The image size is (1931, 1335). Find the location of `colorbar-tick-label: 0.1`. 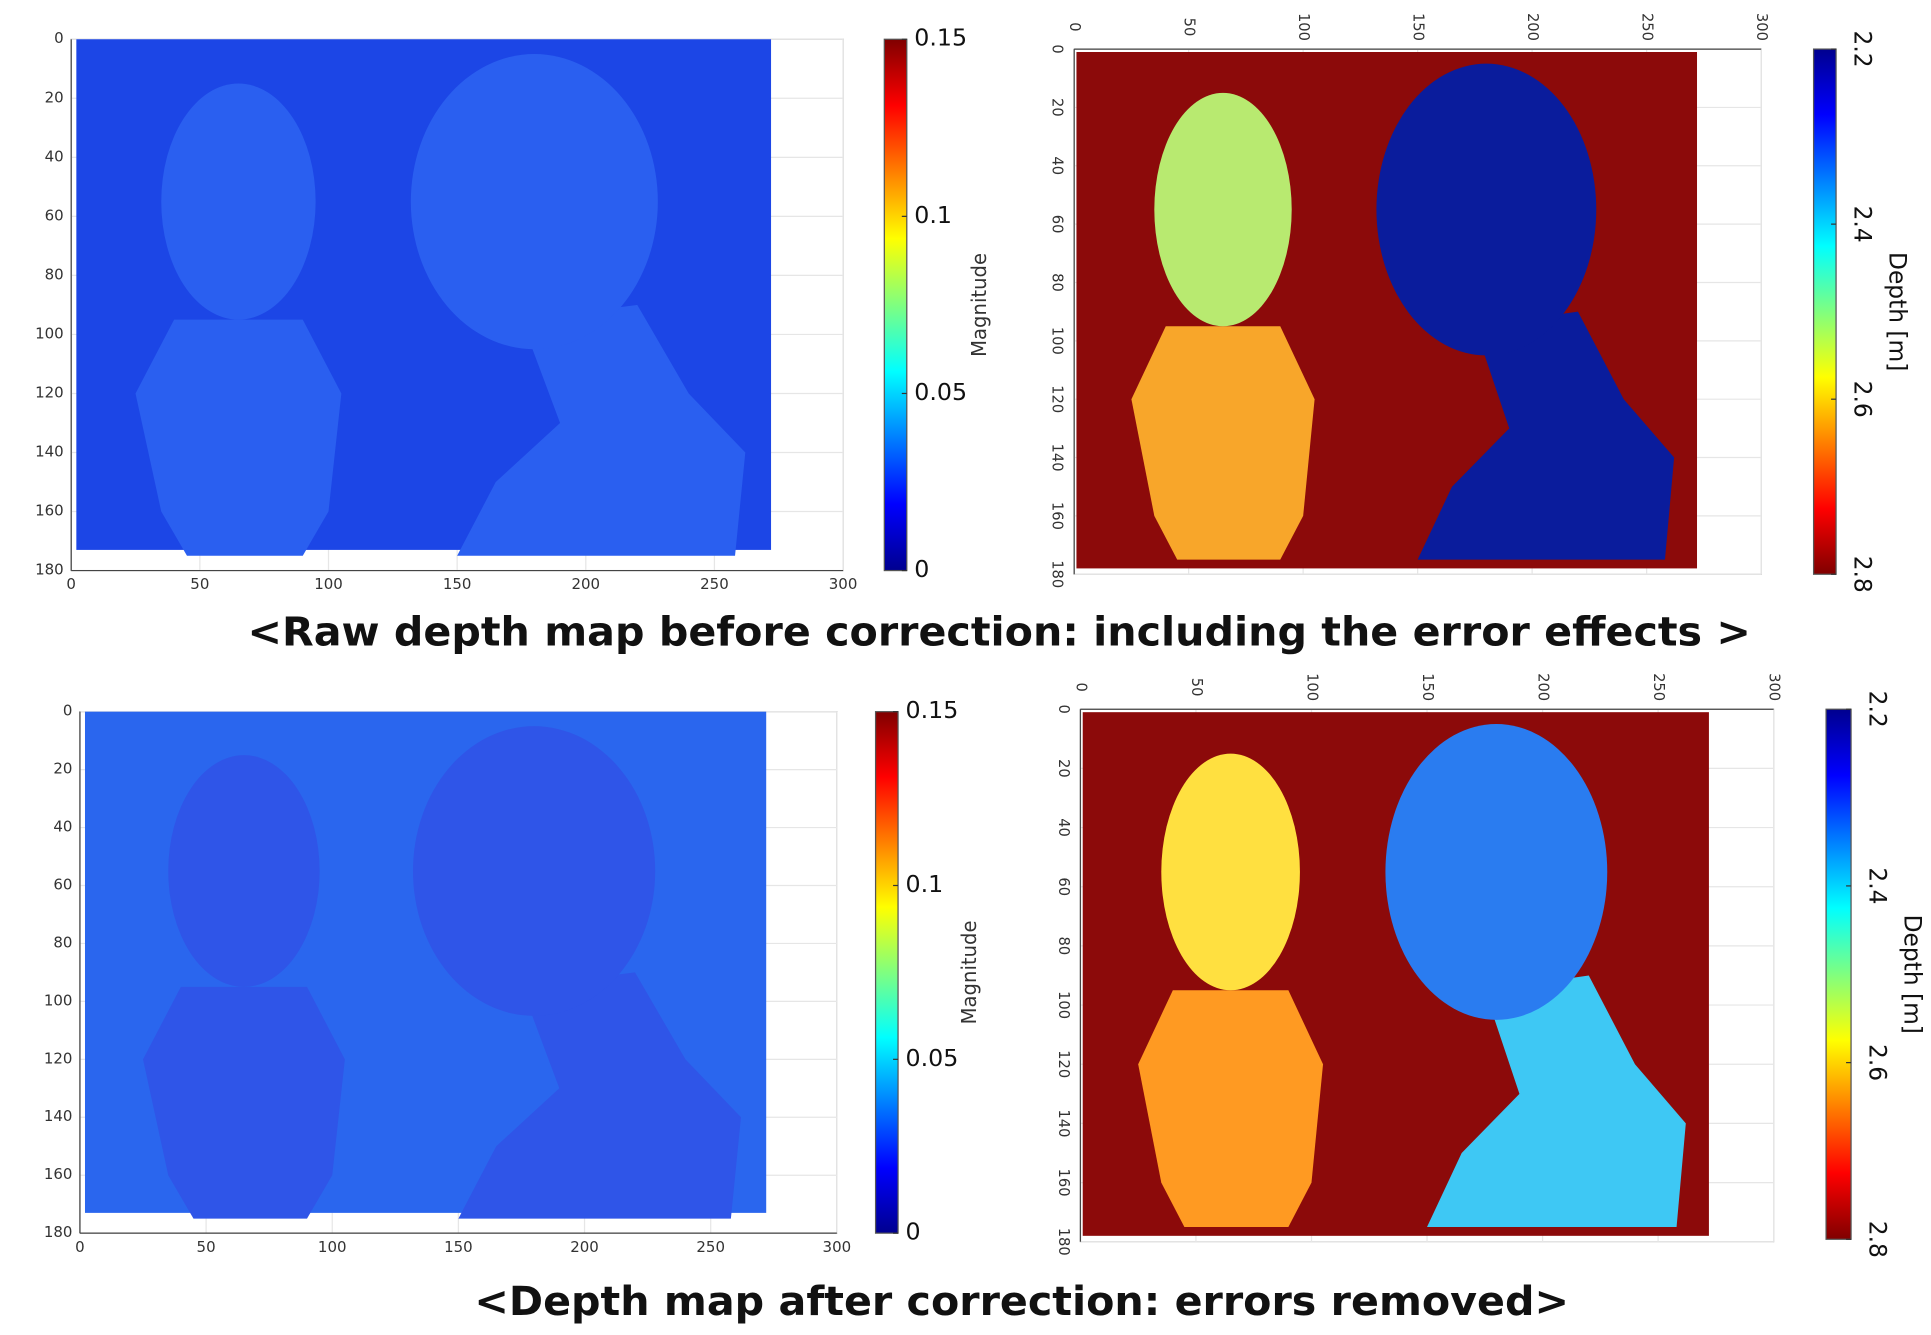

colorbar-tick-label: 0.1 is located at coordinates (925, 884).